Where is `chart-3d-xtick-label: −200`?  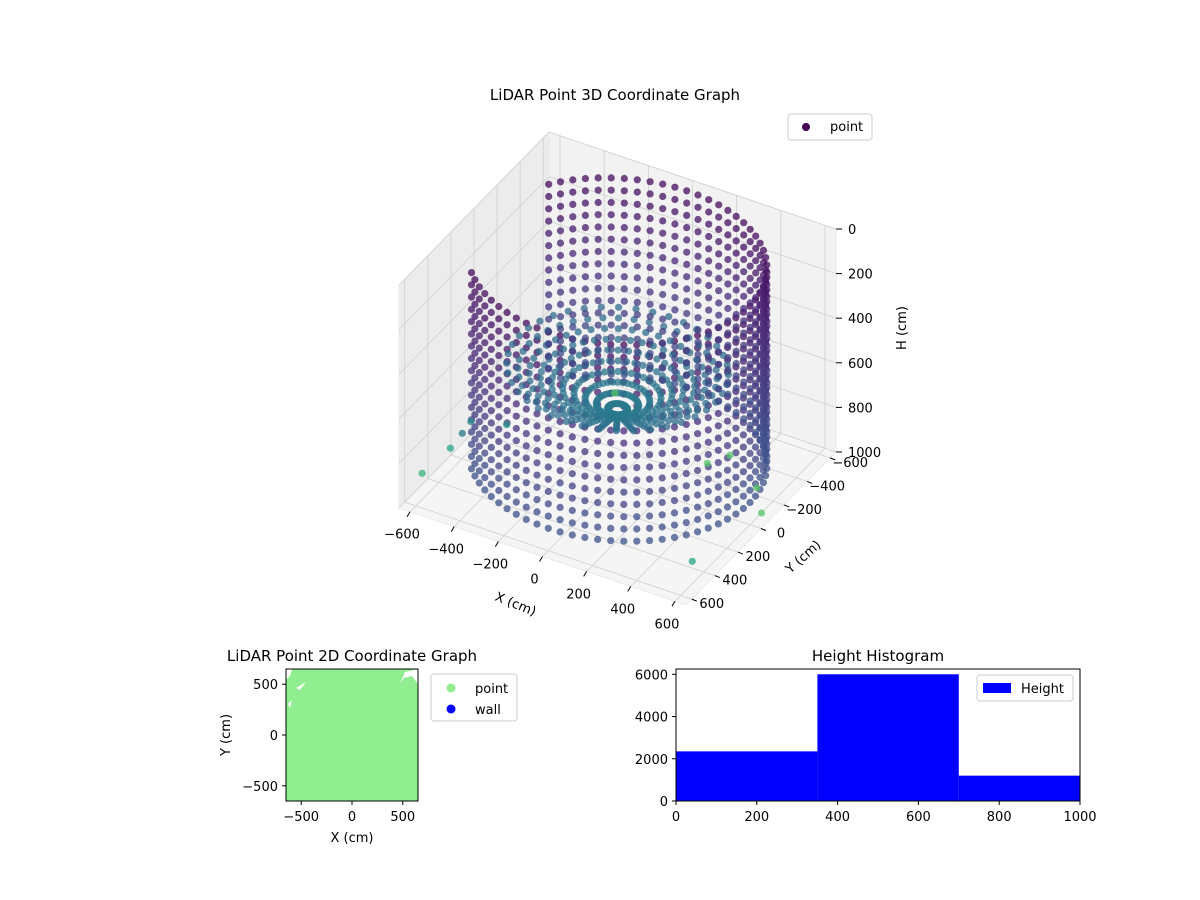 chart-3d-xtick-label: −200 is located at coordinates (490, 565).